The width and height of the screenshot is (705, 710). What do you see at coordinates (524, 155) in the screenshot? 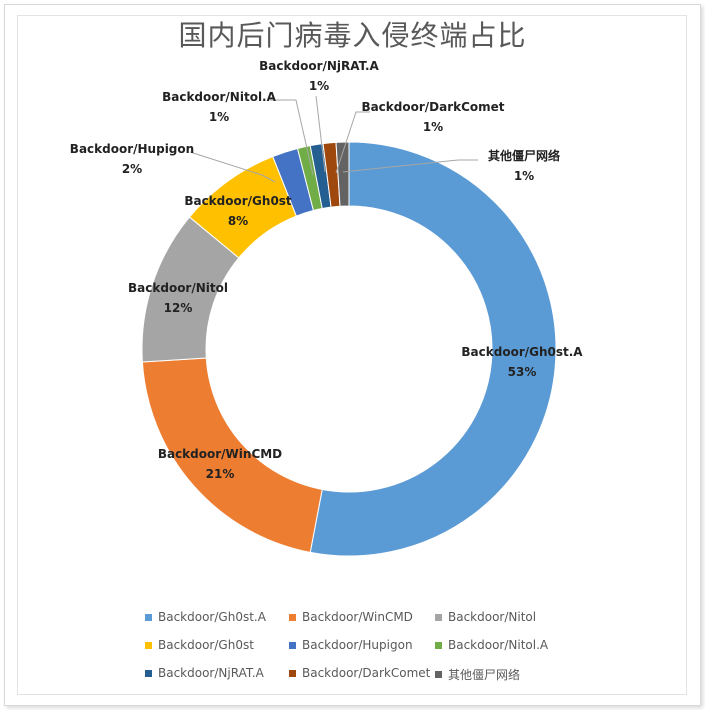
I see `slice-name-label-8: 其他僵尸网络` at bounding box center [524, 155].